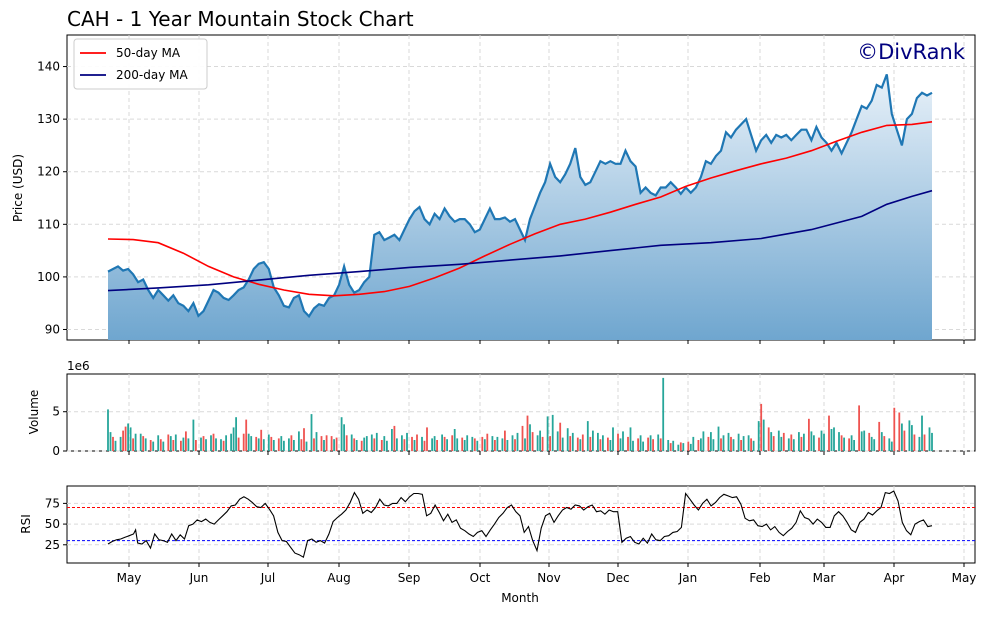 The image size is (988, 619). What do you see at coordinates (52, 198) in the screenshot?
I see `price-y-ticks: 90 100 110 120 130 140` at bounding box center [52, 198].